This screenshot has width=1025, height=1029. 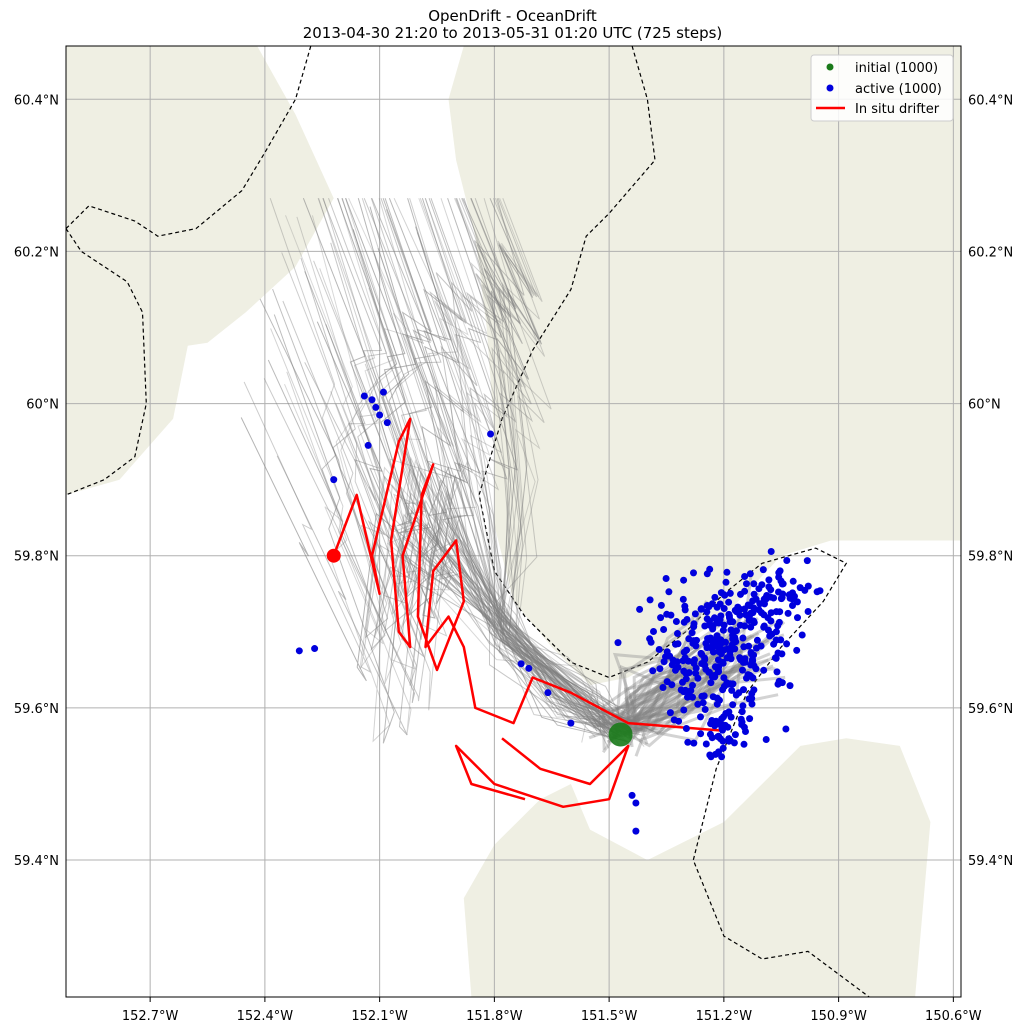 I want to click on initial-positions, so click(x=620, y=734).